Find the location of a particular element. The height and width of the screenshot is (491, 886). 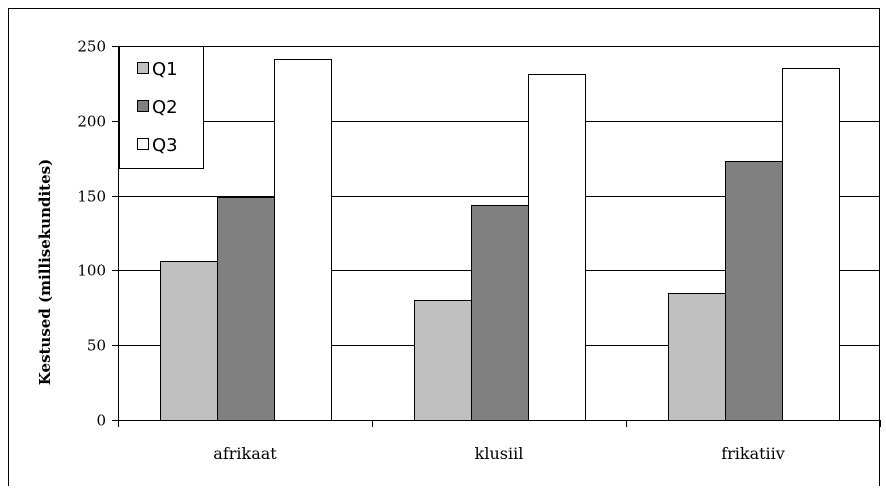

y-tick-label: 150 is located at coordinates (91, 197).